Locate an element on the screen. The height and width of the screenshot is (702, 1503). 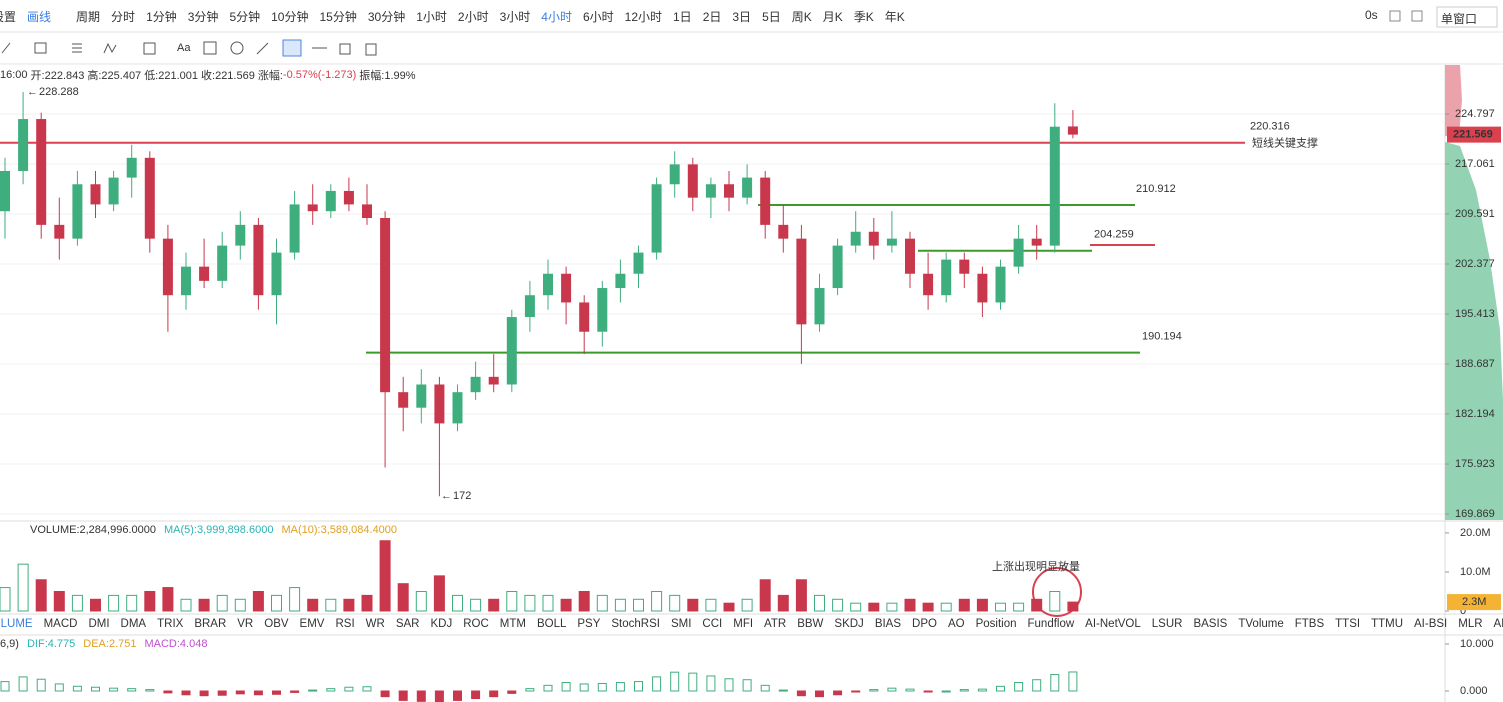
indicator-tab: SKDJ is located at coordinates (849, 624).